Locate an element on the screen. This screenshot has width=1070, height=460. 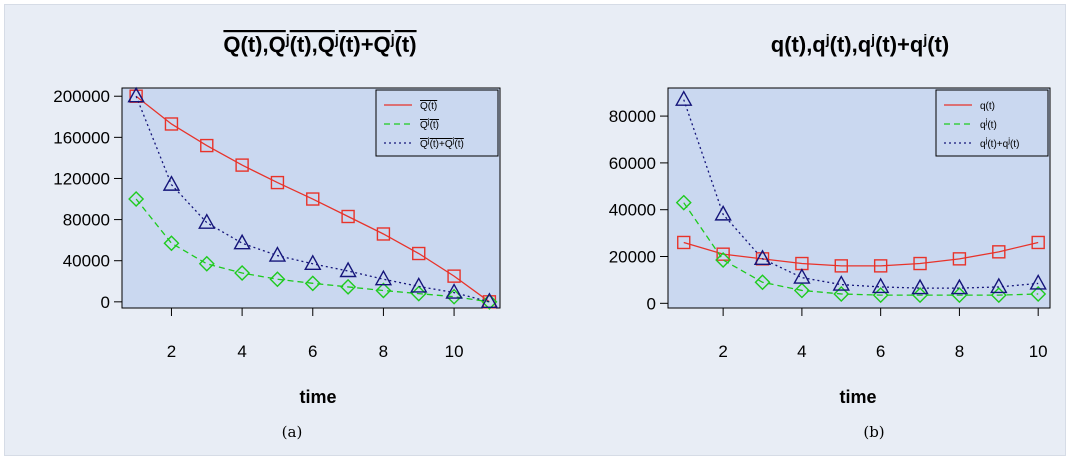
legend-entry: q(t) is located at coordinates (987, 106).